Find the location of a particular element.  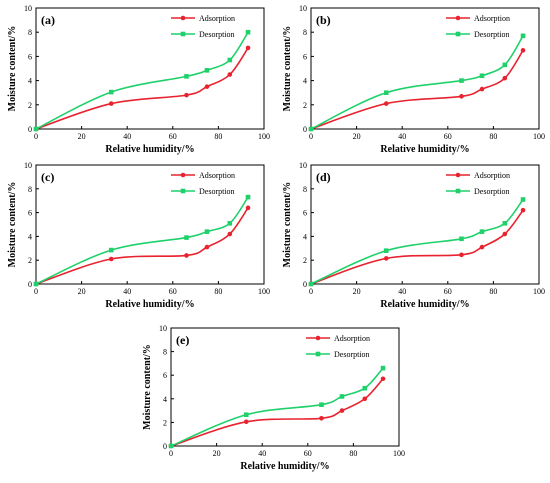

panel-label: (a) is located at coordinates (48, 20).